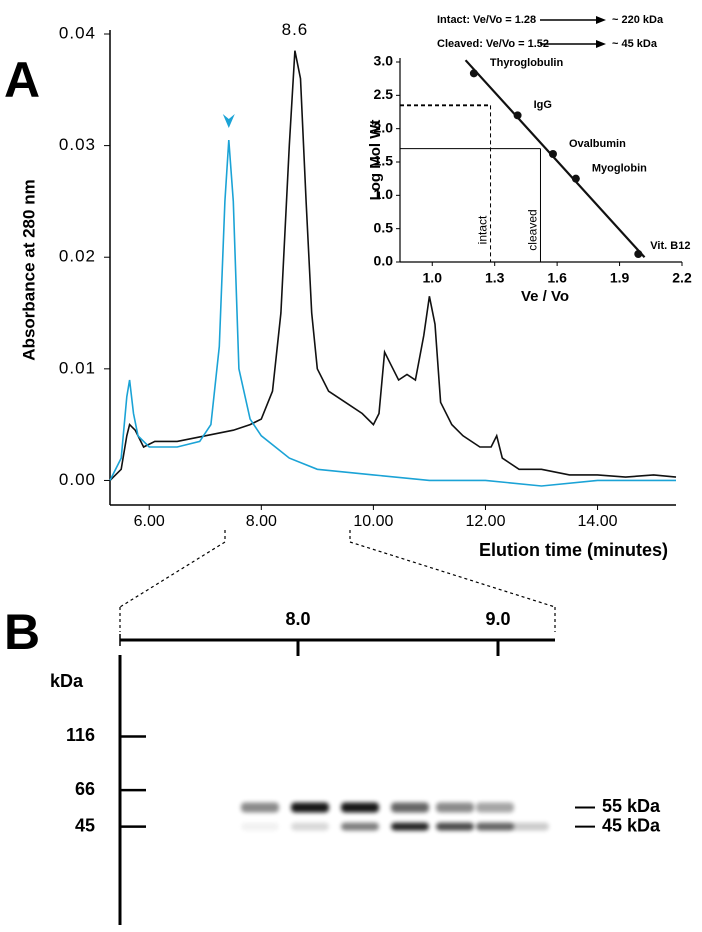 The image size is (702, 932). What do you see at coordinates (619, 169) in the screenshot?
I see `point-label: Myoglobin` at bounding box center [619, 169].